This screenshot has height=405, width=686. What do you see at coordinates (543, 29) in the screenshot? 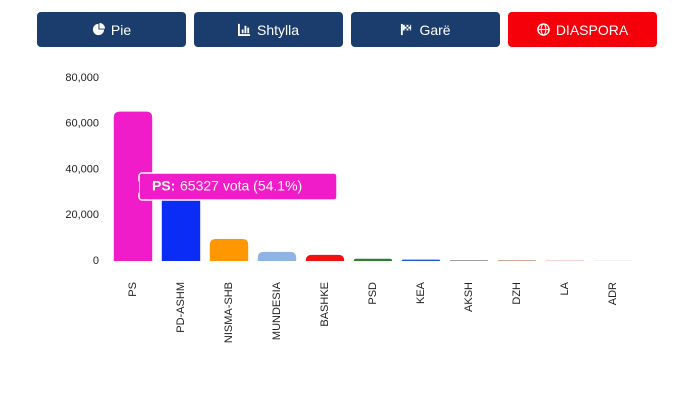
I see `globe-icon` at bounding box center [543, 29].